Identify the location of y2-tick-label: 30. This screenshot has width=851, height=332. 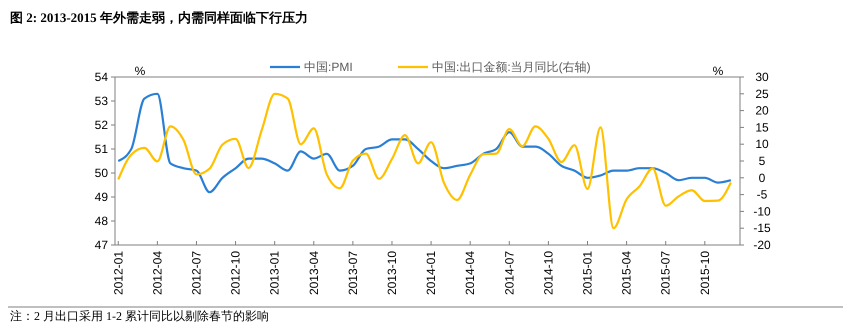
(762, 77).